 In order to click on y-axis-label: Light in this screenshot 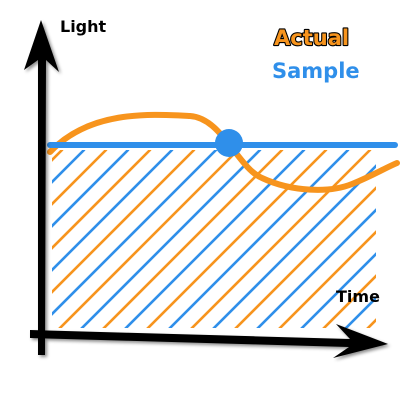, I will do `click(83, 26)`.